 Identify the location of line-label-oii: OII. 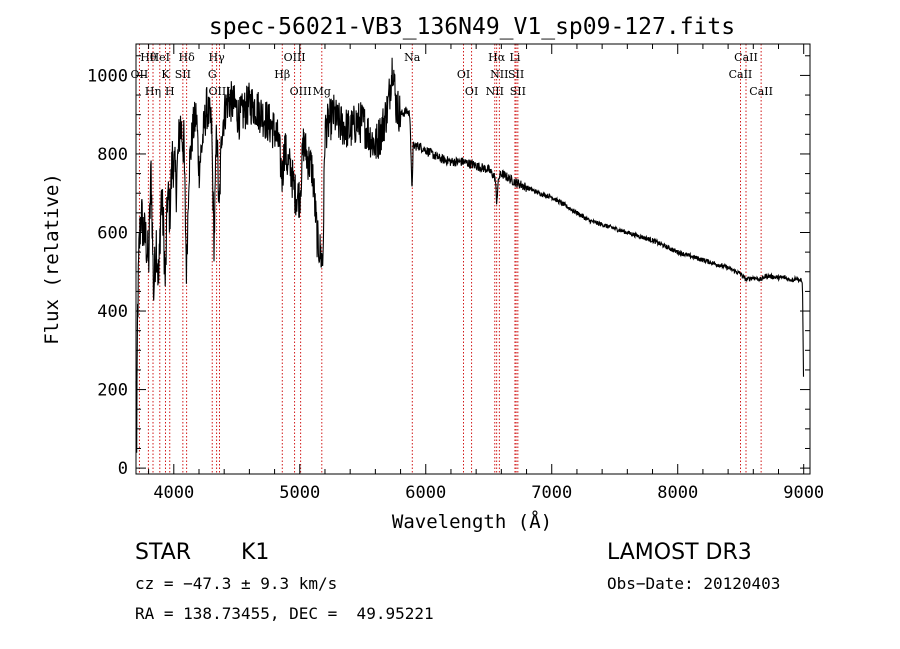
(140, 74).